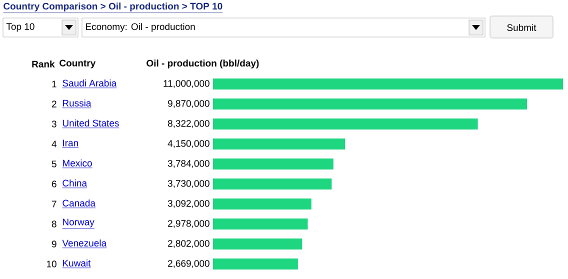 Image resolution: width=568 pixels, height=279 pixels. Describe the element at coordinates (76, 263) in the screenshot. I see `y-tick-label: Kuwait` at that location.